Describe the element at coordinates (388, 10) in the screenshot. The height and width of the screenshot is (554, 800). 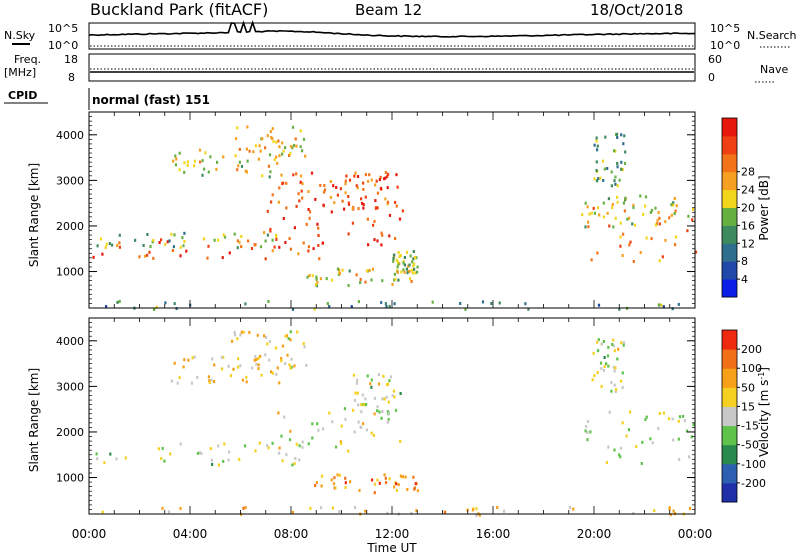
I see `beam-label: Beam 12` at that location.